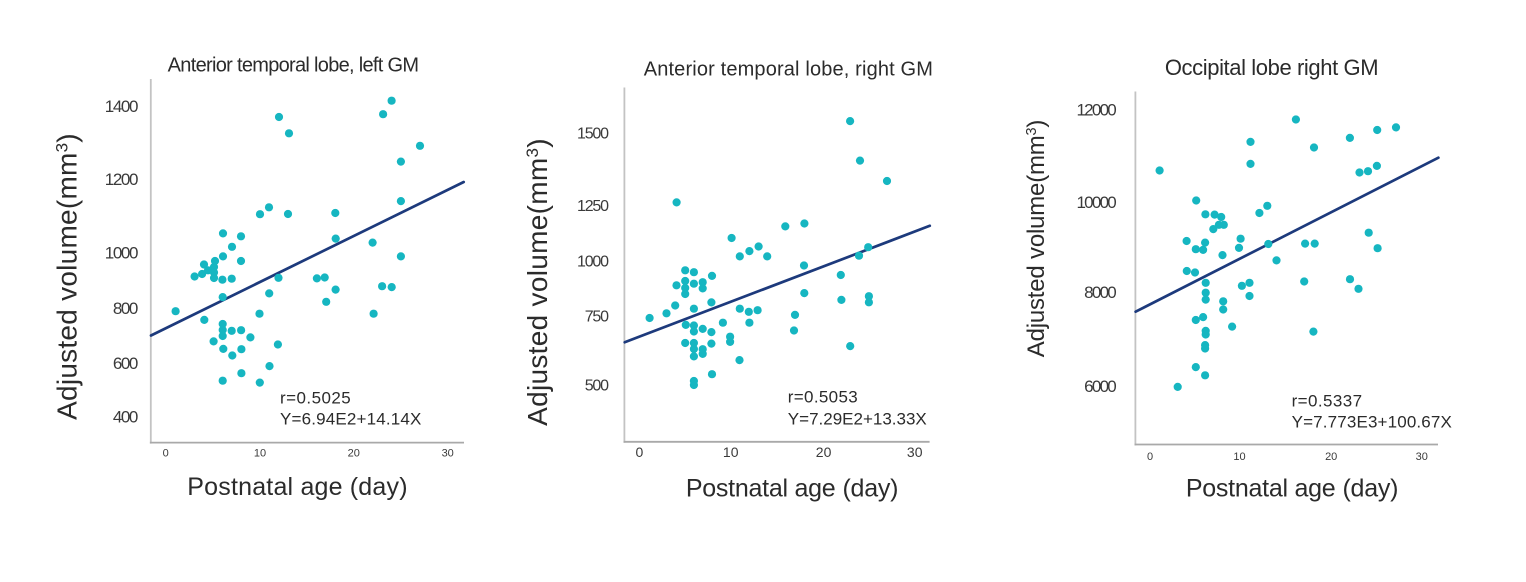 The height and width of the screenshot is (582, 1526). I want to click on svg-text: 400, so click(125, 417).